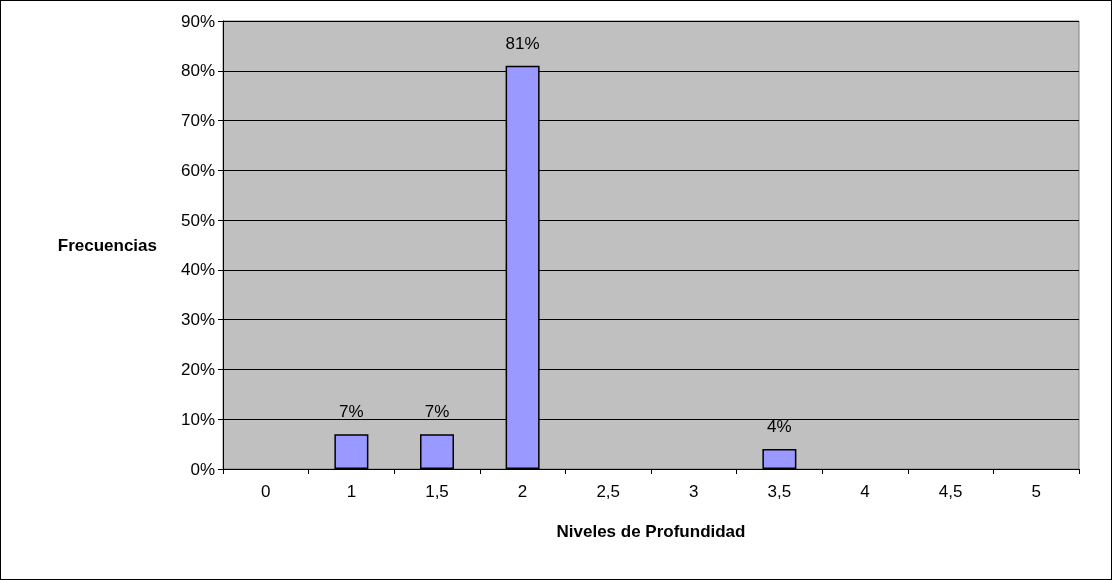 This screenshot has width=1112, height=580. I want to click on y-tick-label: 60%, so click(197, 170).